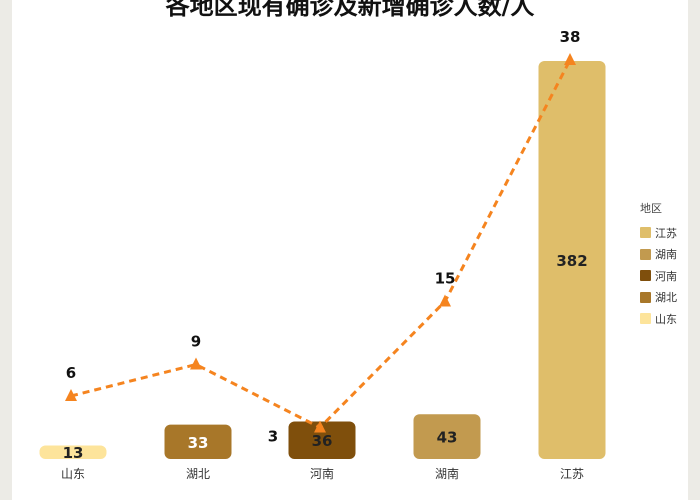 This screenshot has width=700, height=500. I want to click on x-tick-label: 湖南, so click(447, 473).